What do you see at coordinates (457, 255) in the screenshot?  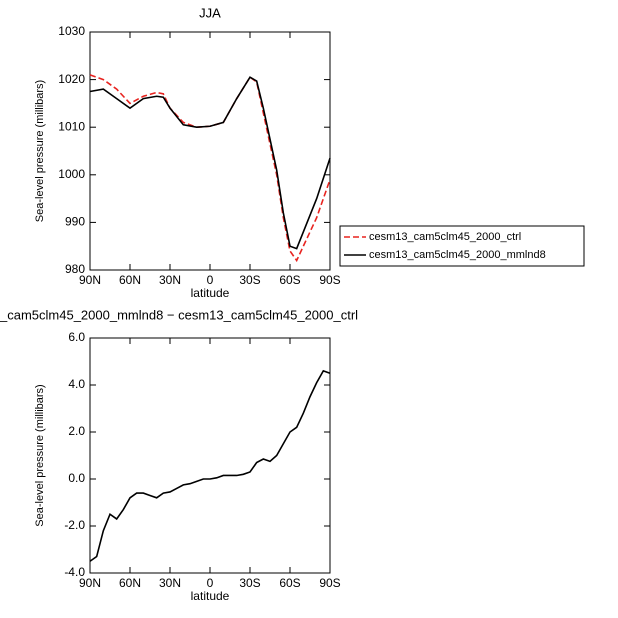 I see `legend-label: cesm13_cam5clm45_2000_mmlnd8` at bounding box center [457, 255].